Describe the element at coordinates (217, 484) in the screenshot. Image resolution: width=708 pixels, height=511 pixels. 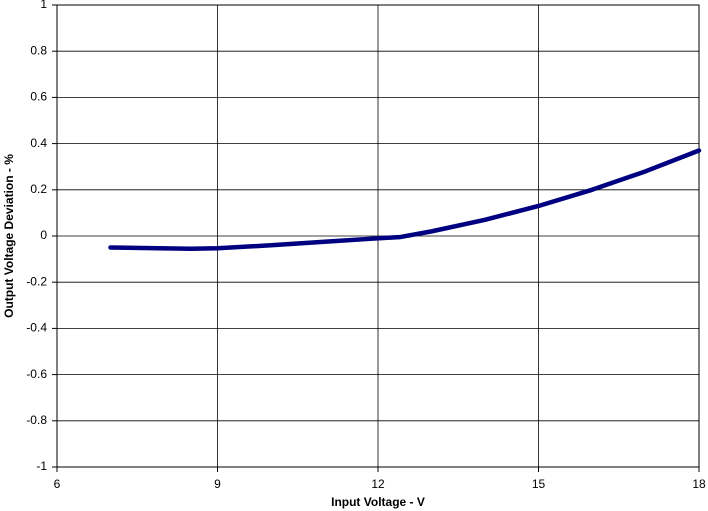
I see `x-tick-label: 9` at that location.